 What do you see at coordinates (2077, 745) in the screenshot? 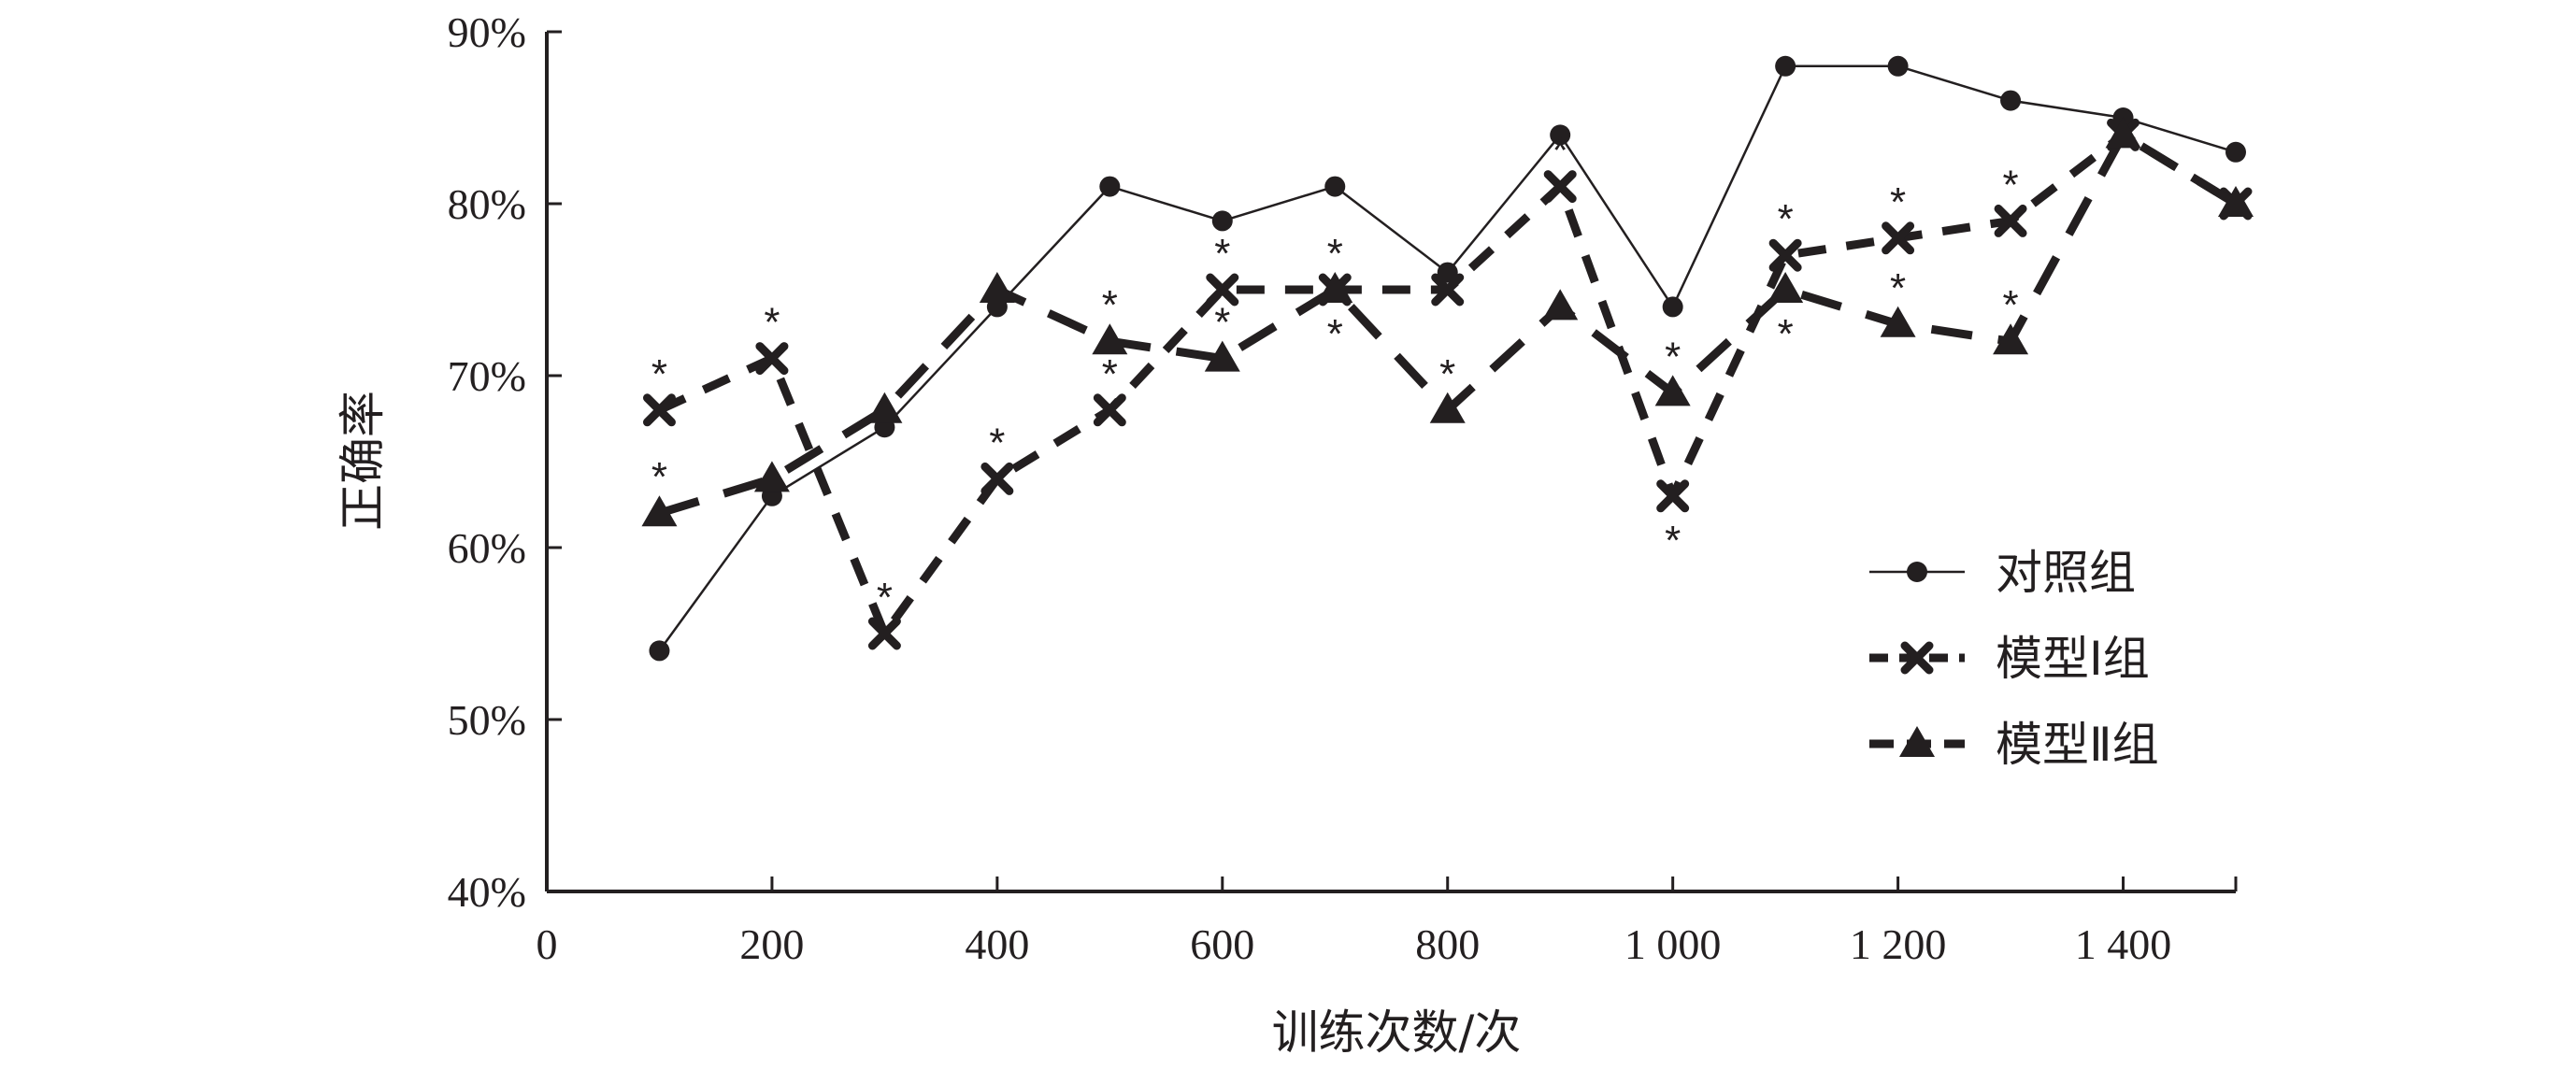
I see `legend-label-model-2: 模型Ⅱ组` at bounding box center [2077, 745].